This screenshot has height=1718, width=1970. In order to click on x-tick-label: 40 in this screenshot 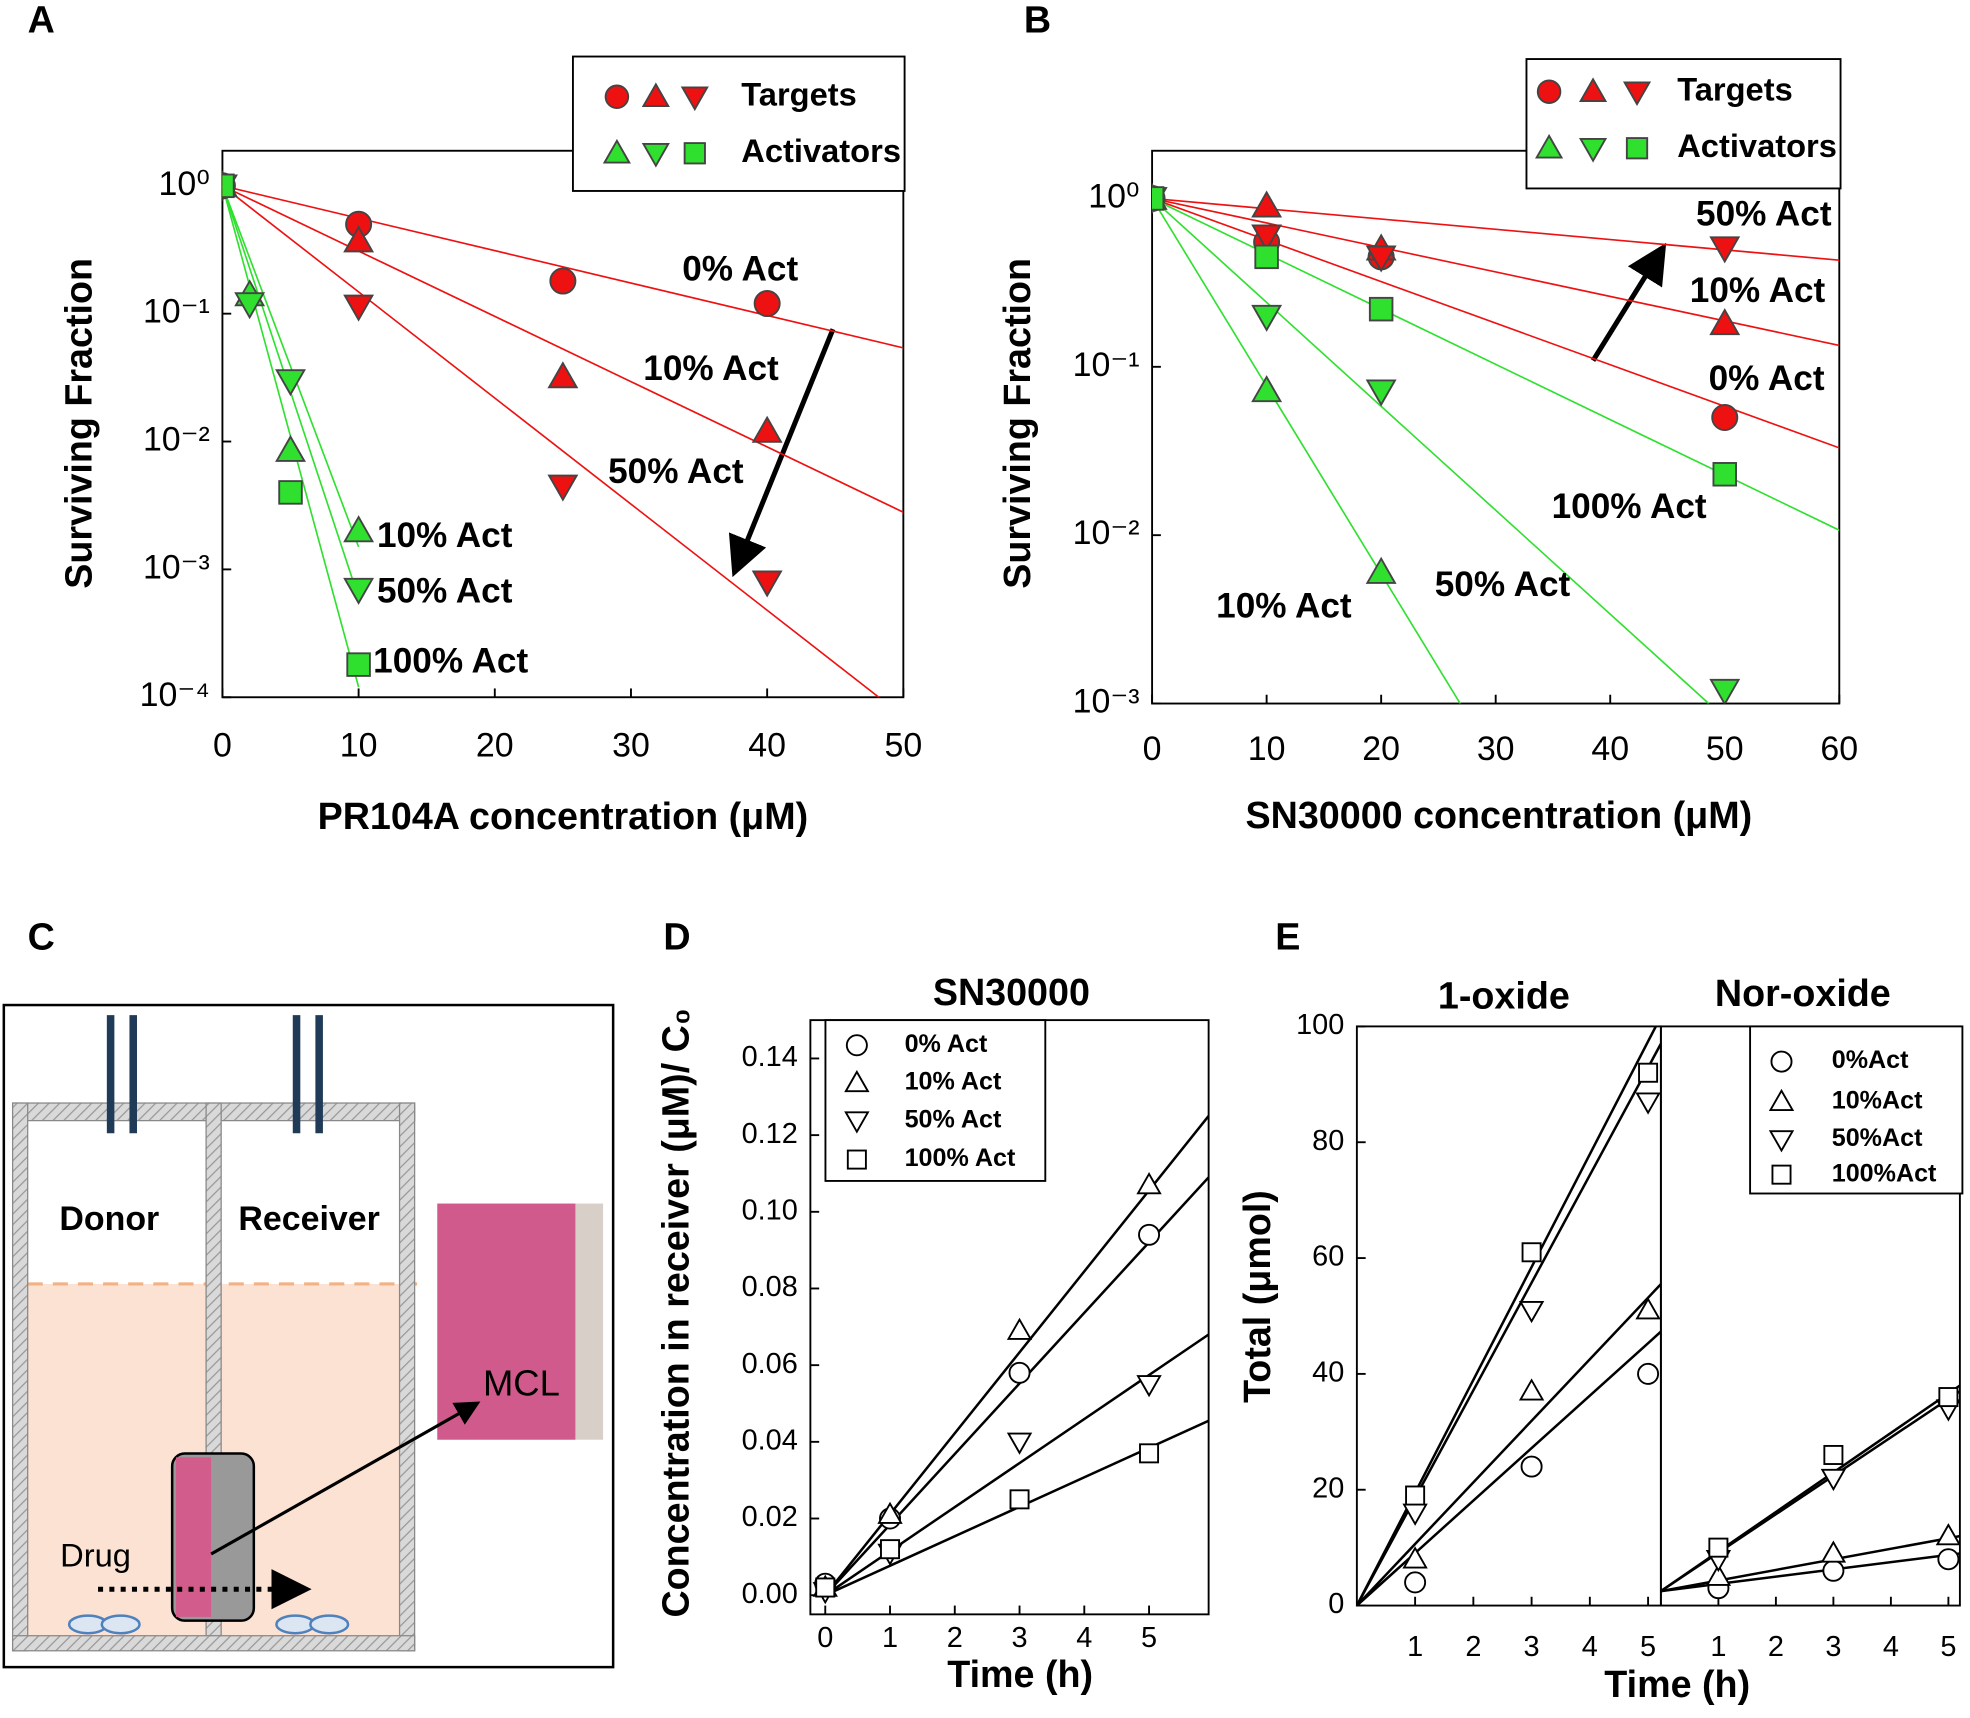, I will do `click(1610, 749)`.